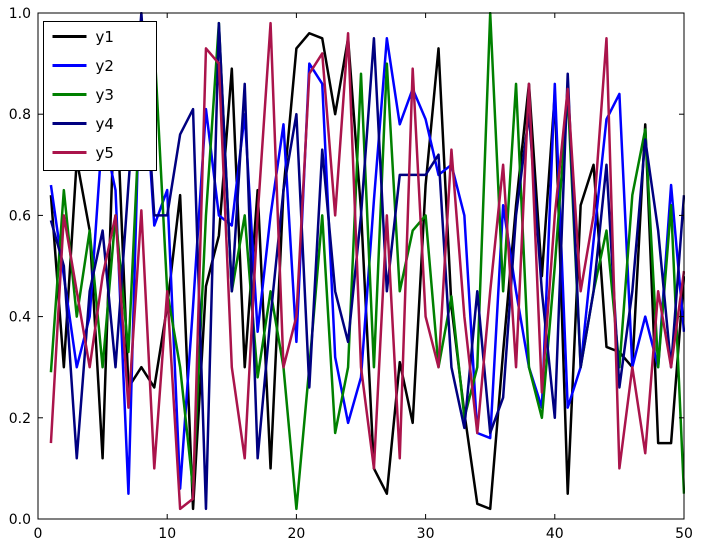 This screenshot has width=704, height=548. I want to click on x-axis-tick-label: 10, so click(167, 534).